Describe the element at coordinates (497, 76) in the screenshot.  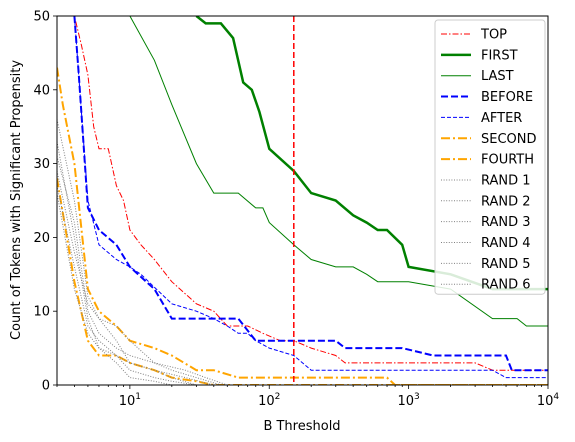
I see `legend-label: LAST` at that location.